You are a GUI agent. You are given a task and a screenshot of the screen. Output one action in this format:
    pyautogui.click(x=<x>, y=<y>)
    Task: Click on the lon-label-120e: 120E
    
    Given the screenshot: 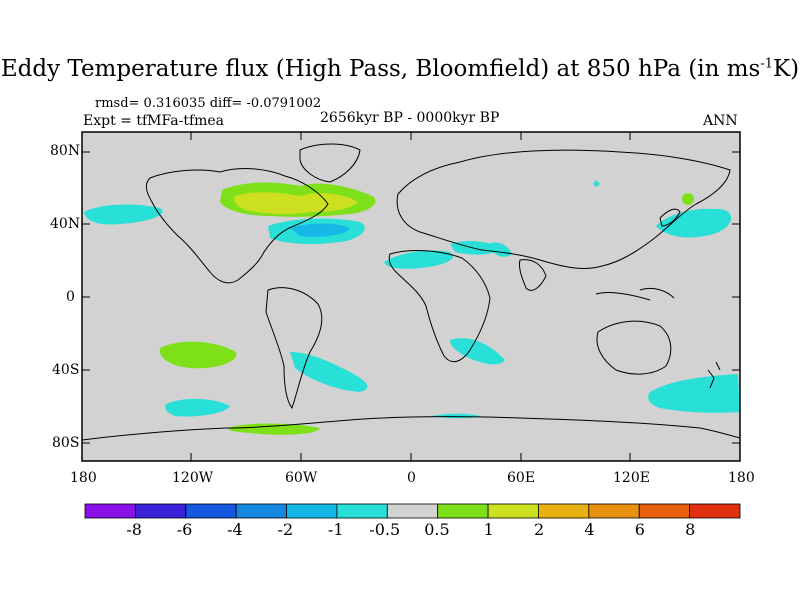 What is the action you would take?
    pyautogui.click(x=631, y=478)
    